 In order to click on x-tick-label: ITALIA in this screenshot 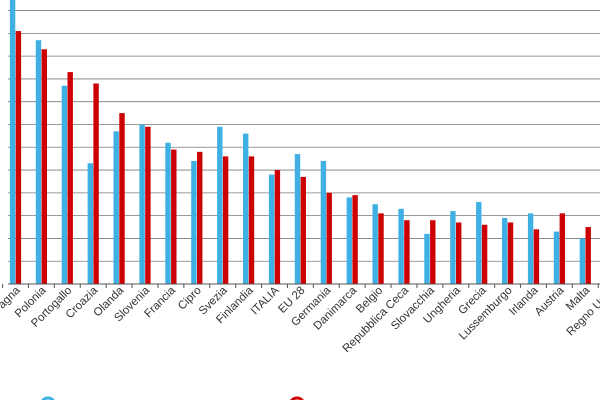, I will do `click(265, 300)`.